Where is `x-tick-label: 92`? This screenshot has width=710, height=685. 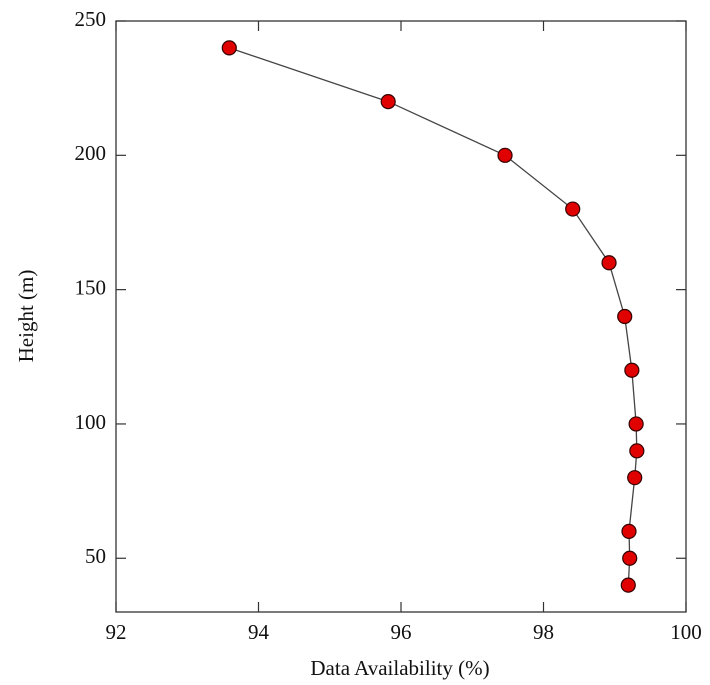
x-tick-label: 92 is located at coordinates (116, 632).